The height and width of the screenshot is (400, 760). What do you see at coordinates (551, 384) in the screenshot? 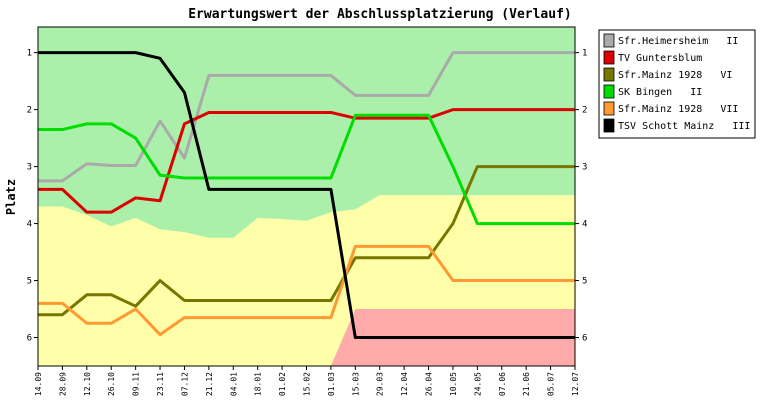
I see `x-tick-label: 05.07` at bounding box center [551, 384].